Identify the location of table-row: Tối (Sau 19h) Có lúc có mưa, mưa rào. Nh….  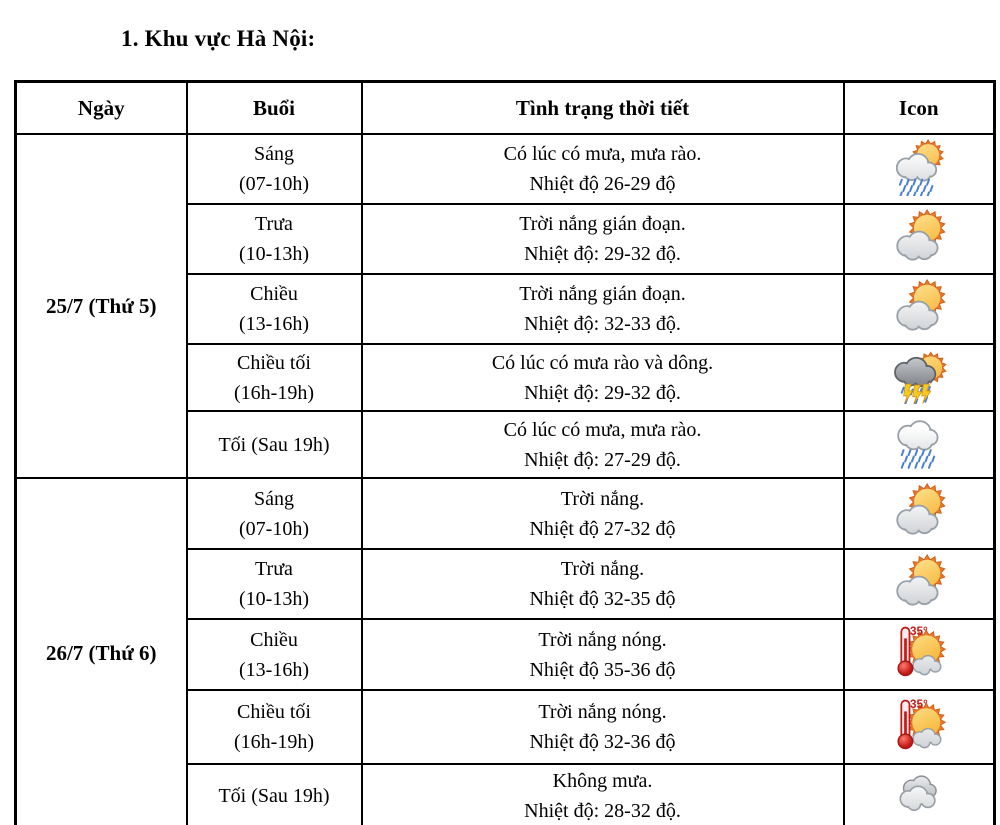
(506, 444).